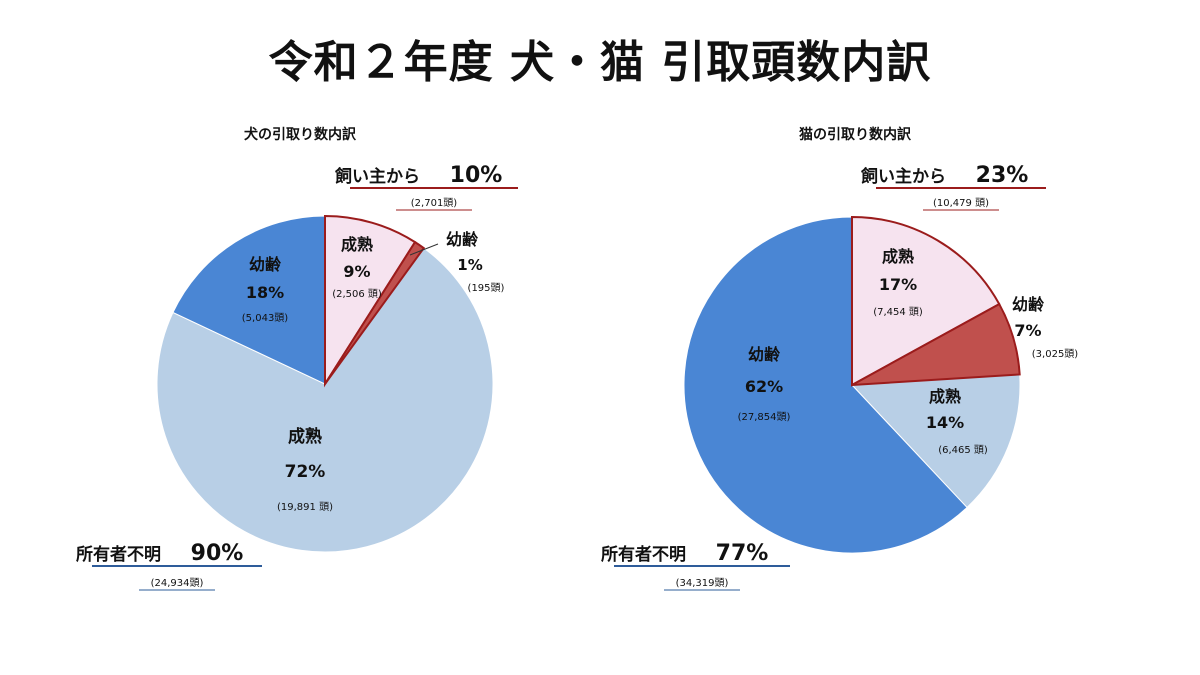 The image size is (1200, 675). Describe the element at coordinates (963, 450) in the screenshot. I see `slice-count: (6,465 頭)` at that location.